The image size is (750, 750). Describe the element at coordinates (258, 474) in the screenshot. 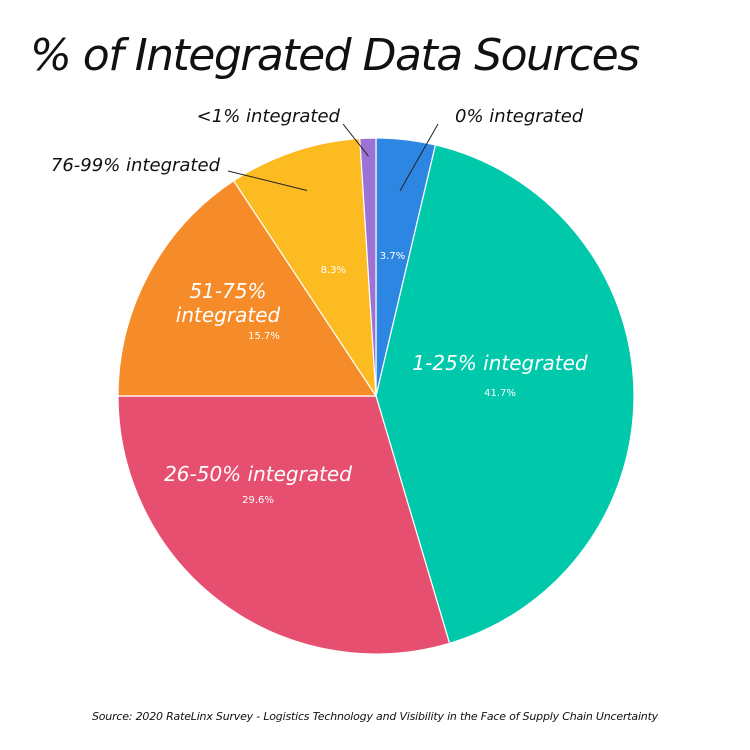

I see `slice-label-26-50pct-integrated: 26-50% integrated` at that location.